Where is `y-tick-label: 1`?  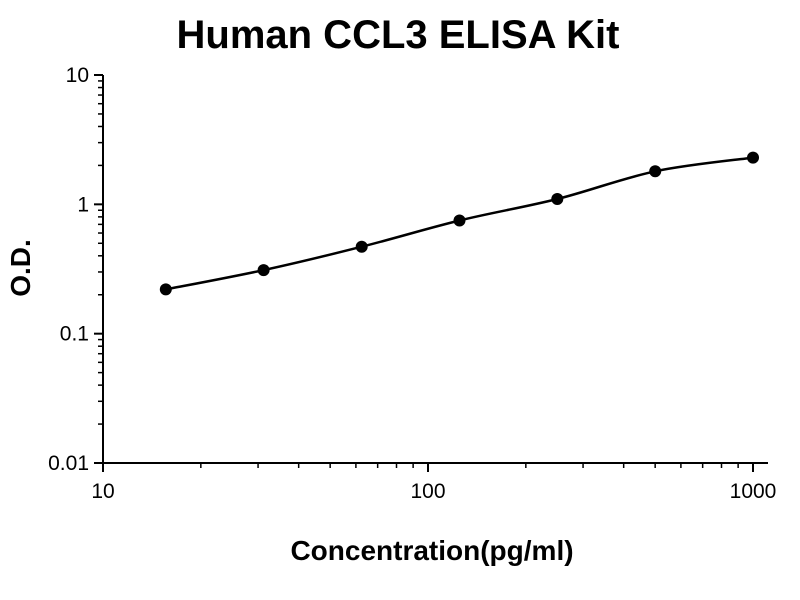
y-tick-label: 1 is located at coordinates (83, 204).